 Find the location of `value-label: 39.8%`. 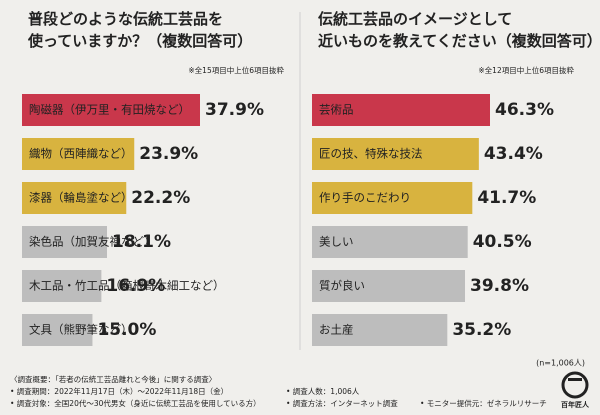

value-label: 39.8% is located at coordinates (499, 286).